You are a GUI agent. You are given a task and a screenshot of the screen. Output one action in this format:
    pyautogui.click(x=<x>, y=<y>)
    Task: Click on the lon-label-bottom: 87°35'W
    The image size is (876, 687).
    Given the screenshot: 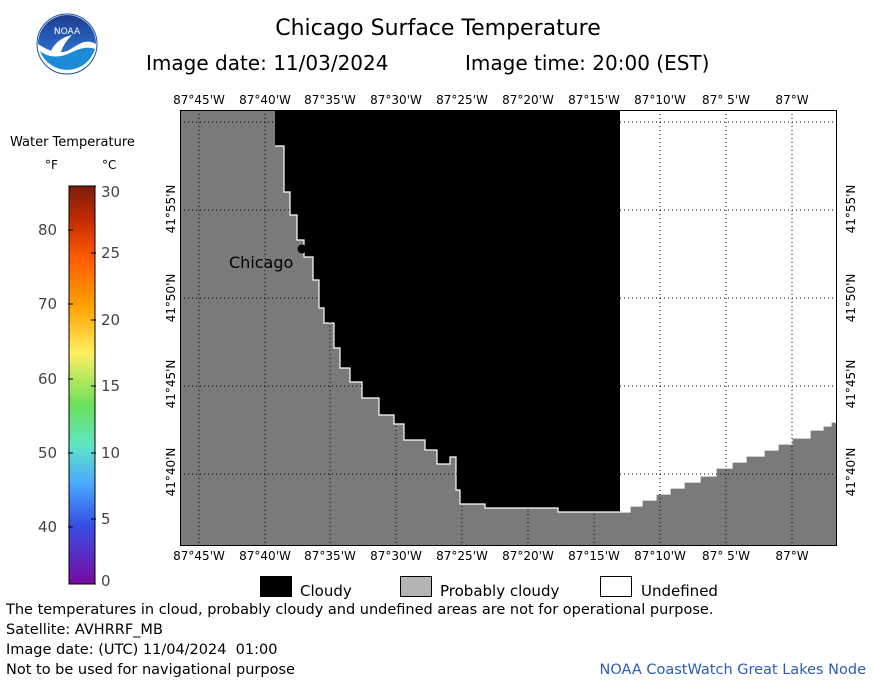 What is the action you would take?
    pyautogui.click(x=330, y=556)
    